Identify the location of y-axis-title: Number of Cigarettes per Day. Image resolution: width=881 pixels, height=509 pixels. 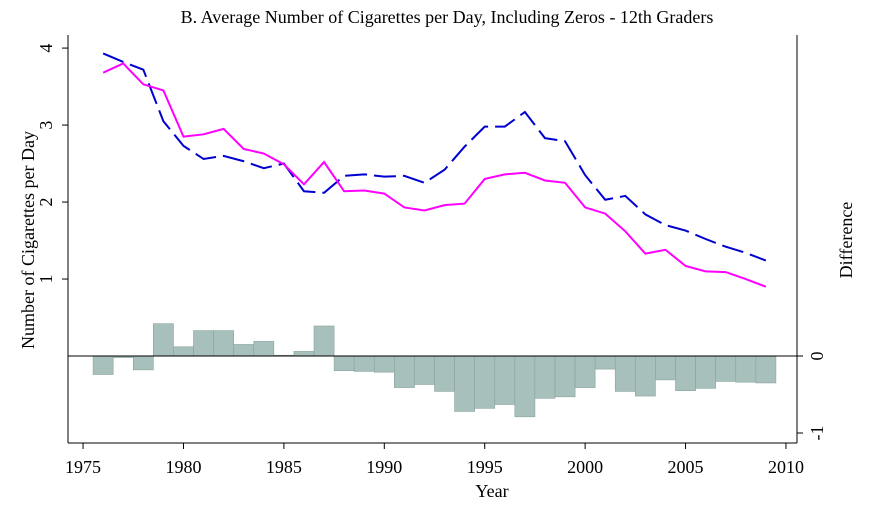
(28, 240).